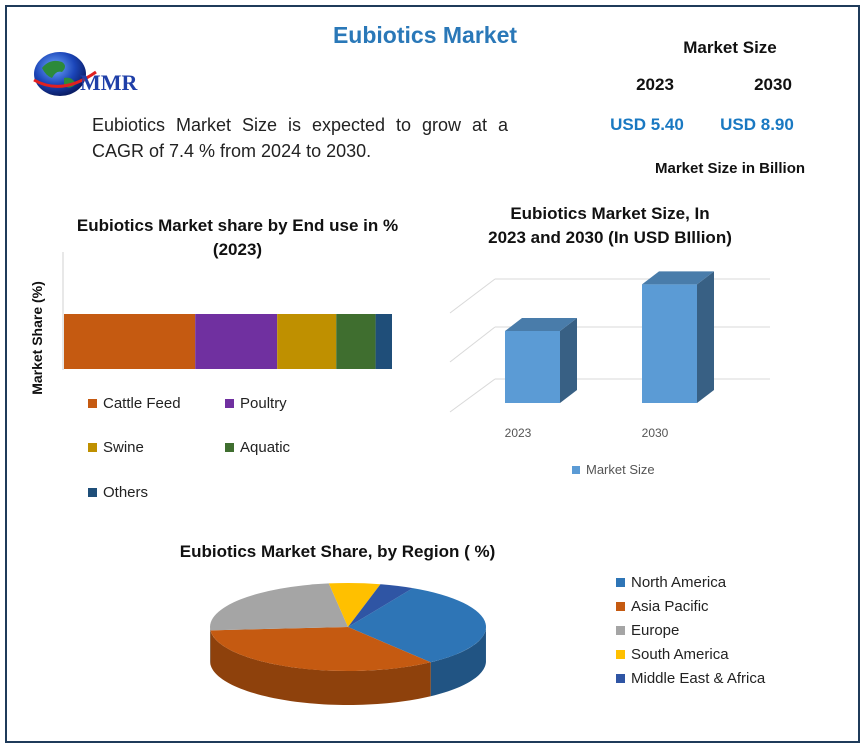 Image resolution: width=867 pixels, height=750 pixels. What do you see at coordinates (609, 345) in the screenshot?
I see `grid-lines` at bounding box center [609, 345].